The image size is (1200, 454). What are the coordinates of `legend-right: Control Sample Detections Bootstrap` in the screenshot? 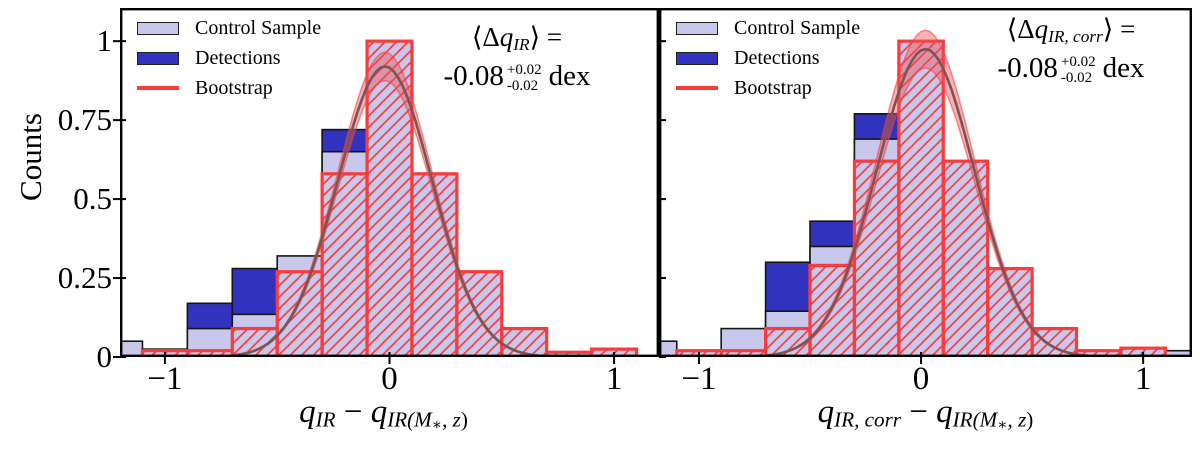 It's located at (768, 58).